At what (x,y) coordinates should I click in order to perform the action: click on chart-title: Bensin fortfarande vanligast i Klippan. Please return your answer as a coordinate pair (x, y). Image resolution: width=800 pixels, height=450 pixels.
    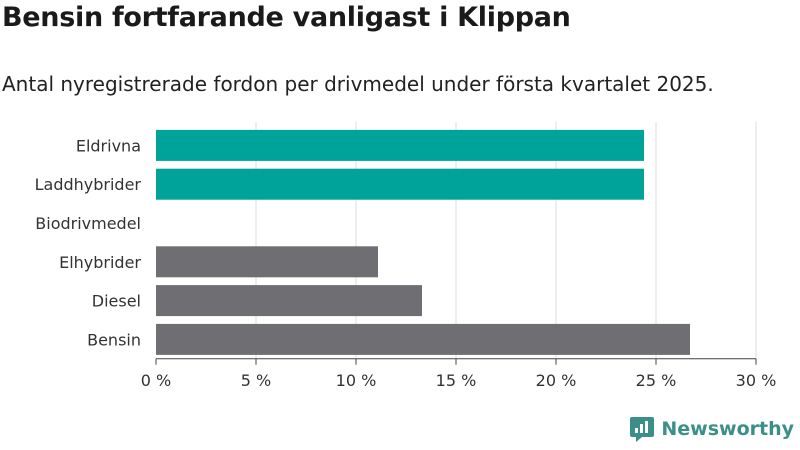
    Looking at the image, I should click on (286, 17).